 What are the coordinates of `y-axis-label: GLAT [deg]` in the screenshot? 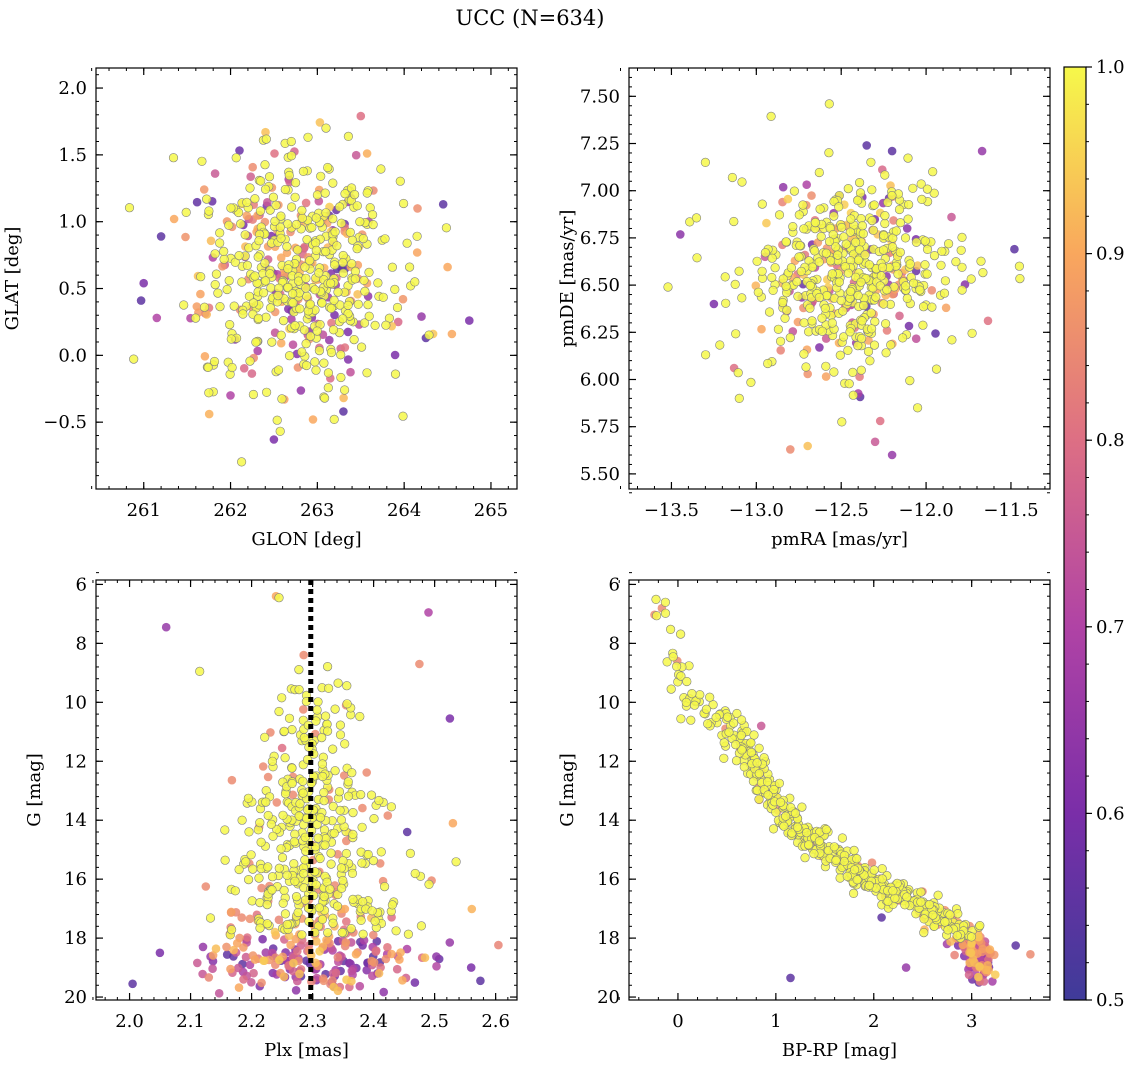 It's located at (12, 279).